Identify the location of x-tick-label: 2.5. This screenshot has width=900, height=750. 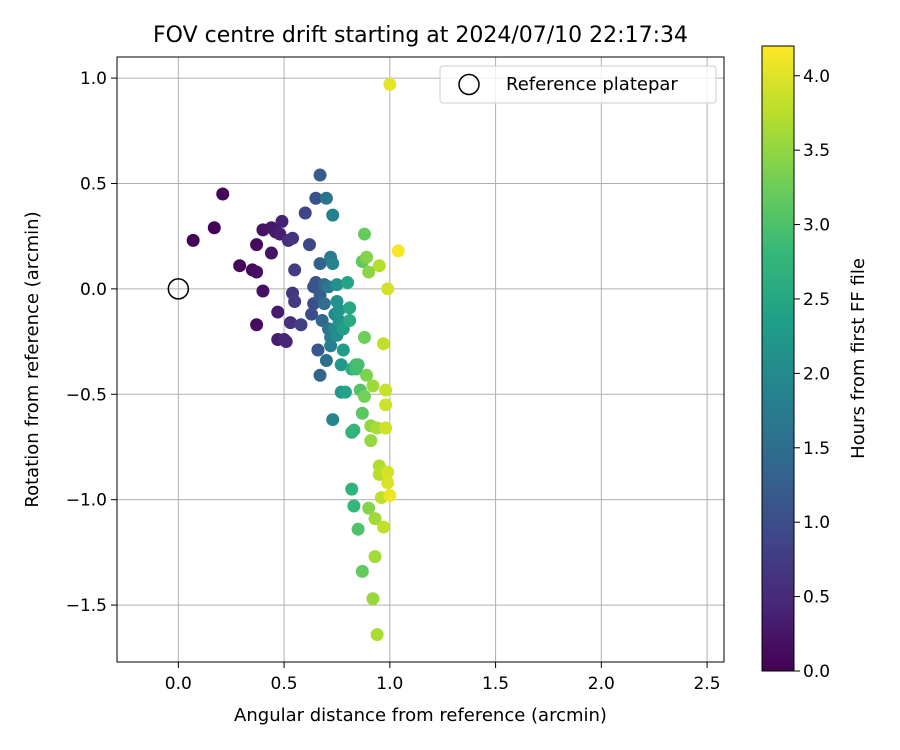
(707, 684).